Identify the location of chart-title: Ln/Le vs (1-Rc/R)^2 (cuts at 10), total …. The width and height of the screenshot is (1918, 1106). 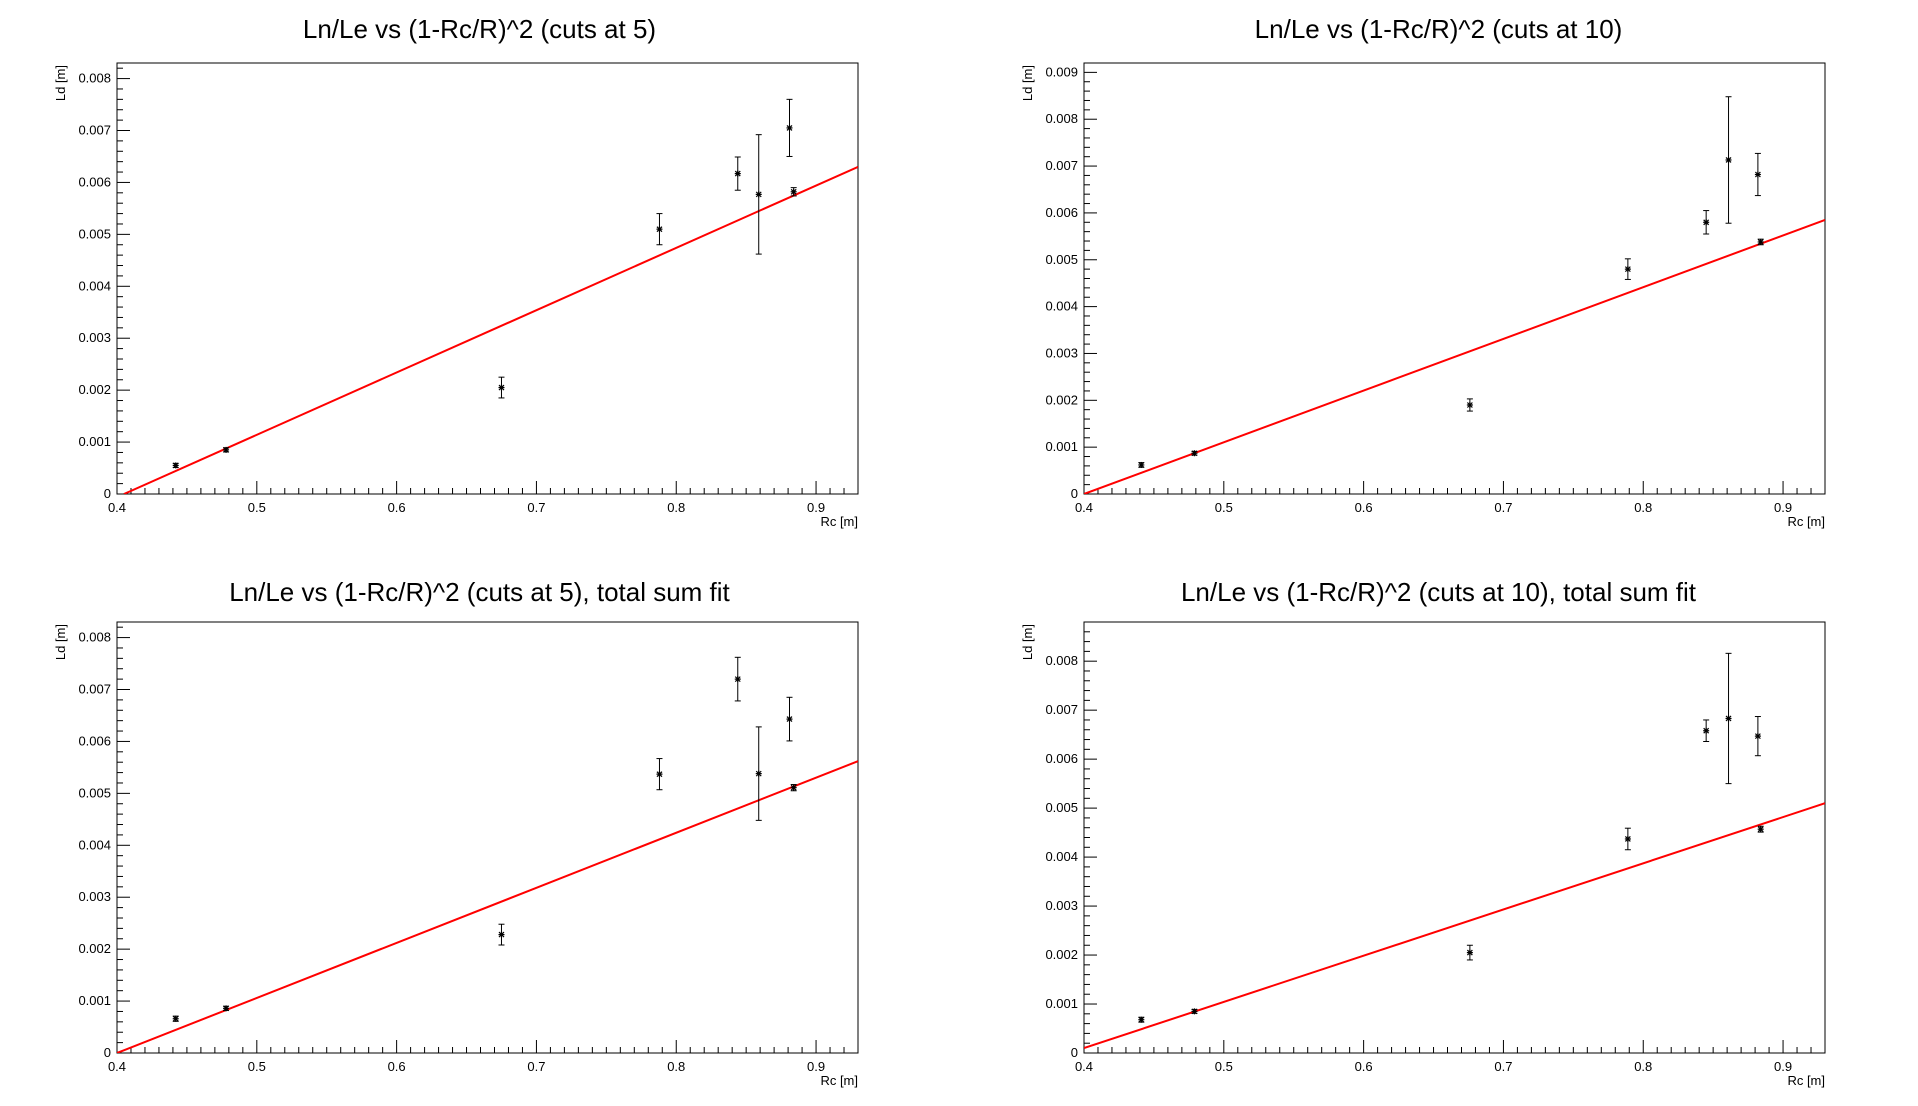
(1438, 592).